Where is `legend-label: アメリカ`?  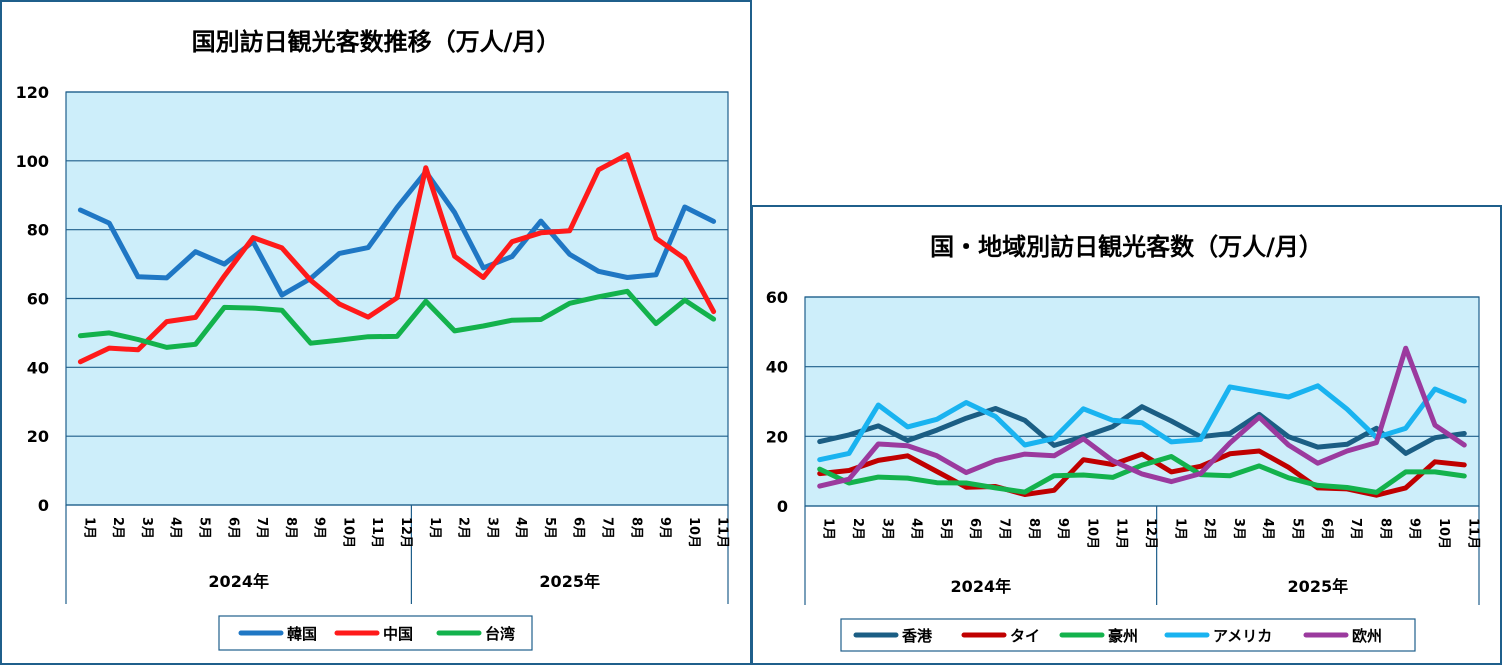 legend-label: アメリカ is located at coordinates (1242, 636).